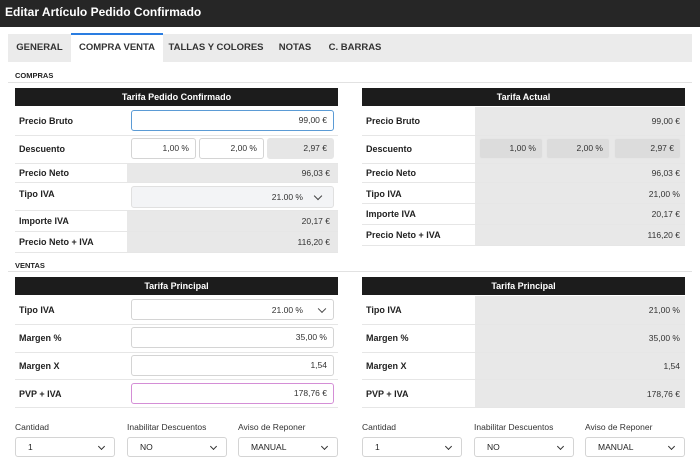 Image resolution: width=700 pixels, height=469 pixels. What do you see at coordinates (350, 13) in the screenshot?
I see `window-title: Editar Artículo Pedido Confirmado` at bounding box center [350, 13].